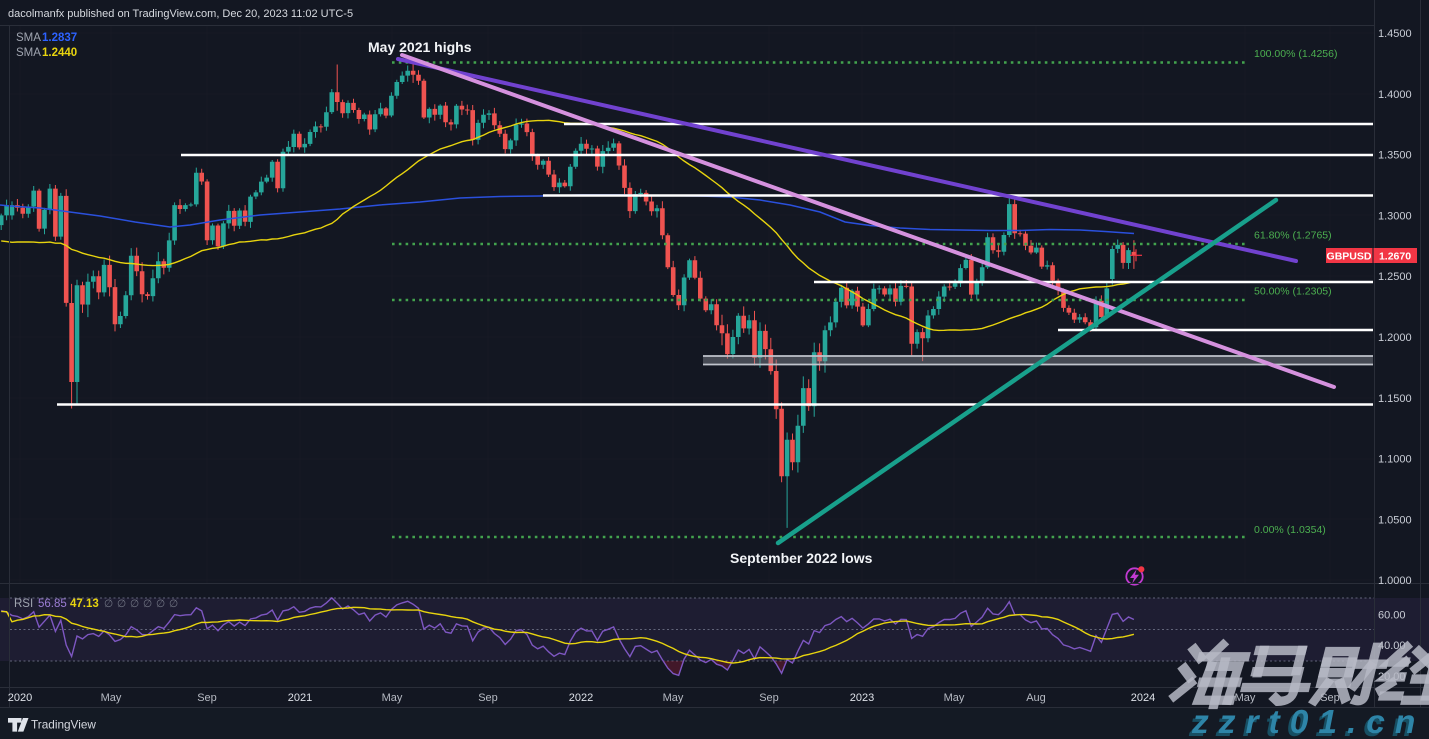 The height and width of the screenshot is (739, 1429). I want to click on svg-text: 1.4500, so click(1395, 34).